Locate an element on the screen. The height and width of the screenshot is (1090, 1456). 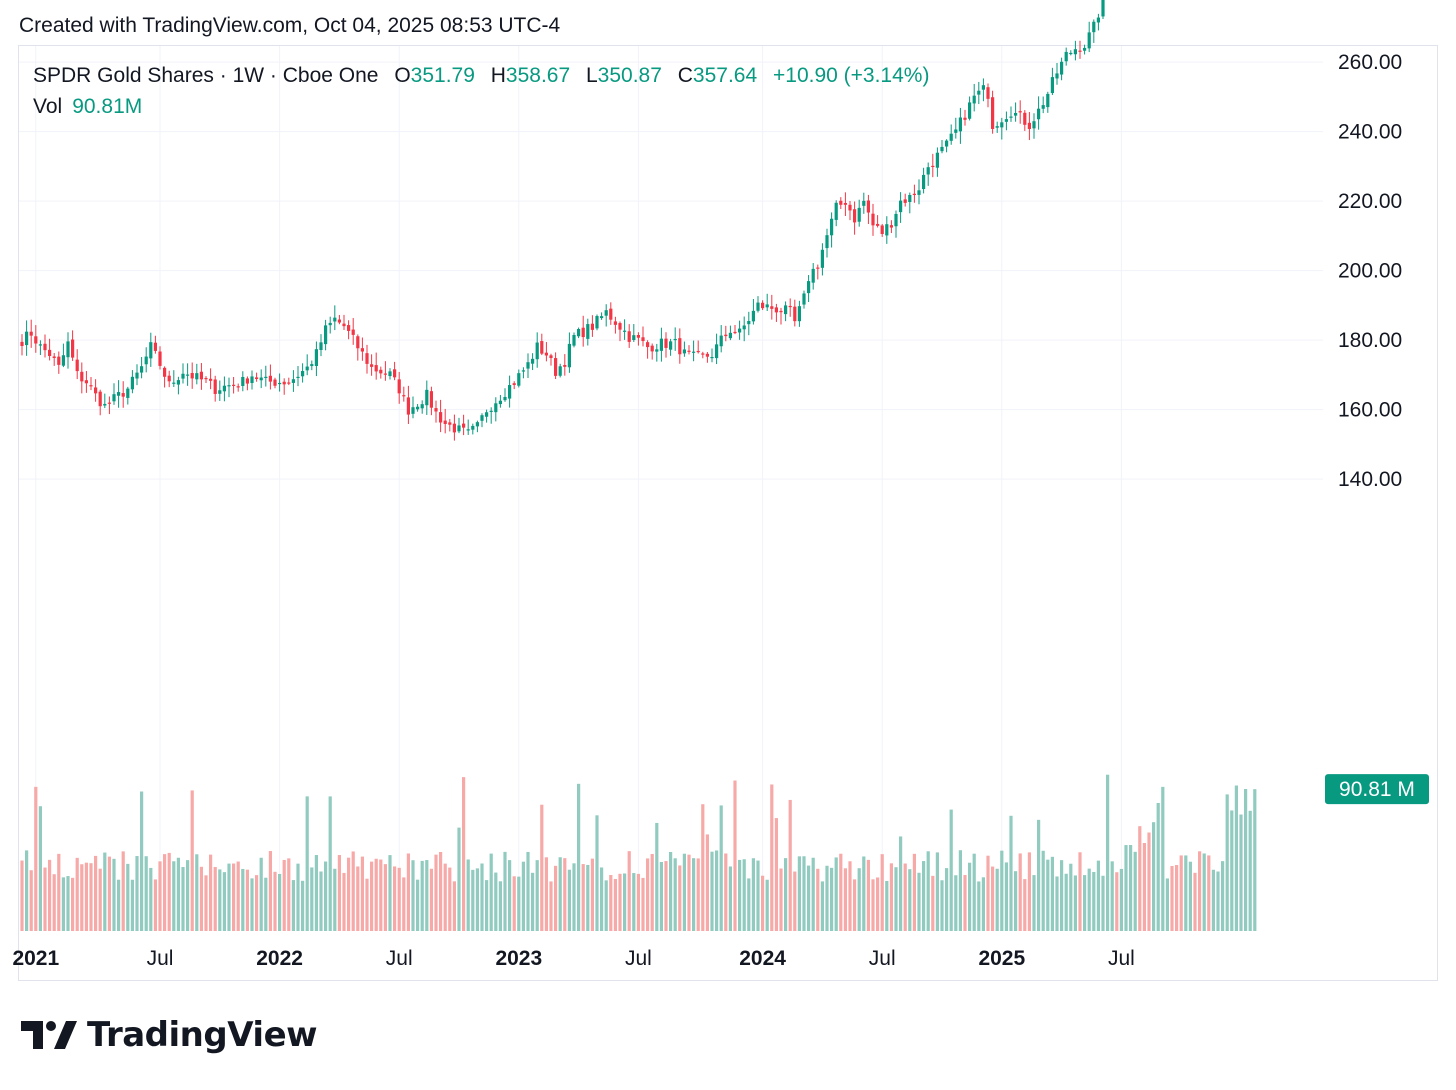
high-value: 358.67 is located at coordinates (538, 75).